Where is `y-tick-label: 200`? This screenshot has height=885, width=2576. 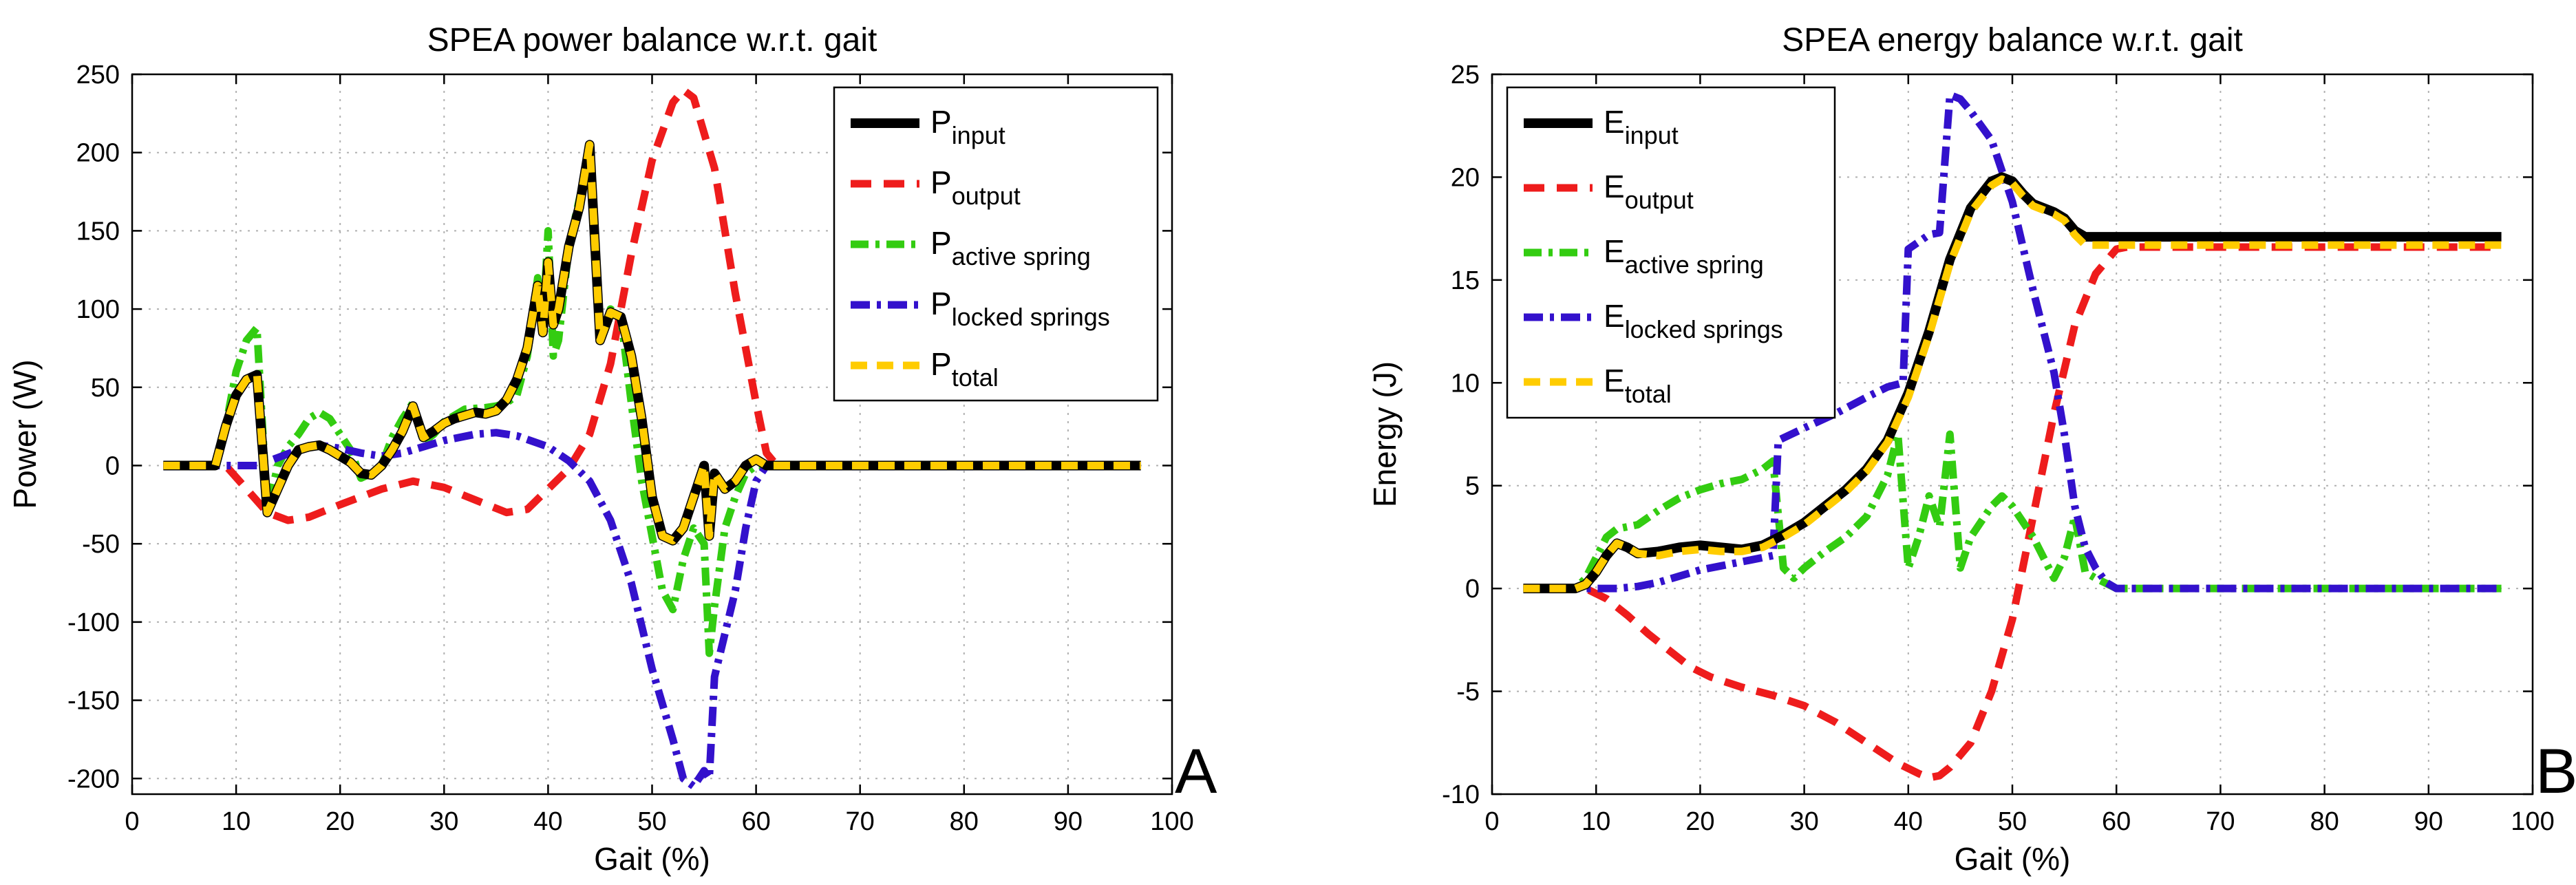
y-tick-label: 200 is located at coordinates (98, 153).